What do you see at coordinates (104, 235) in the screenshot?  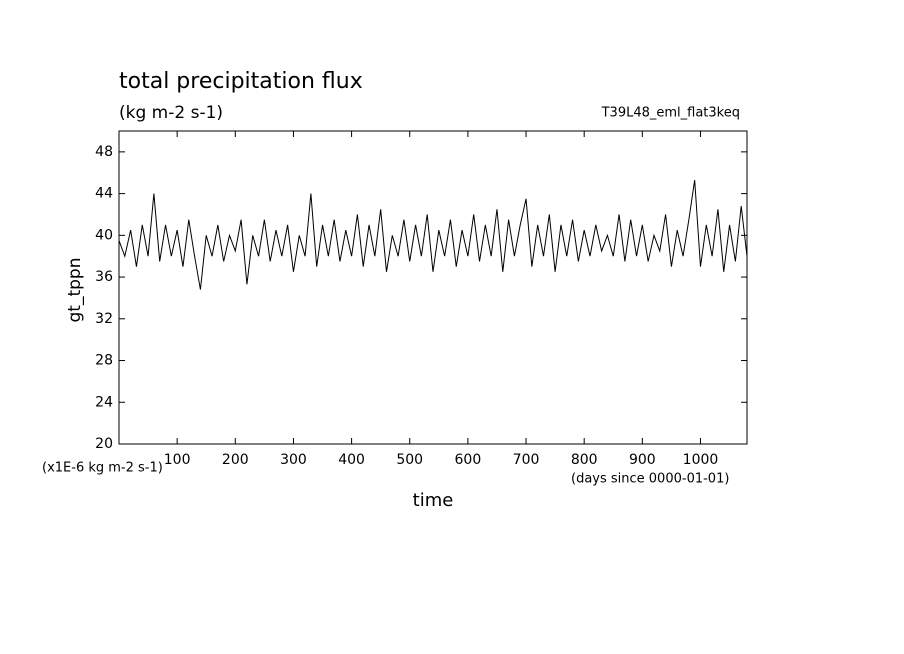 I see `y-tick-label: 40` at bounding box center [104, 235].